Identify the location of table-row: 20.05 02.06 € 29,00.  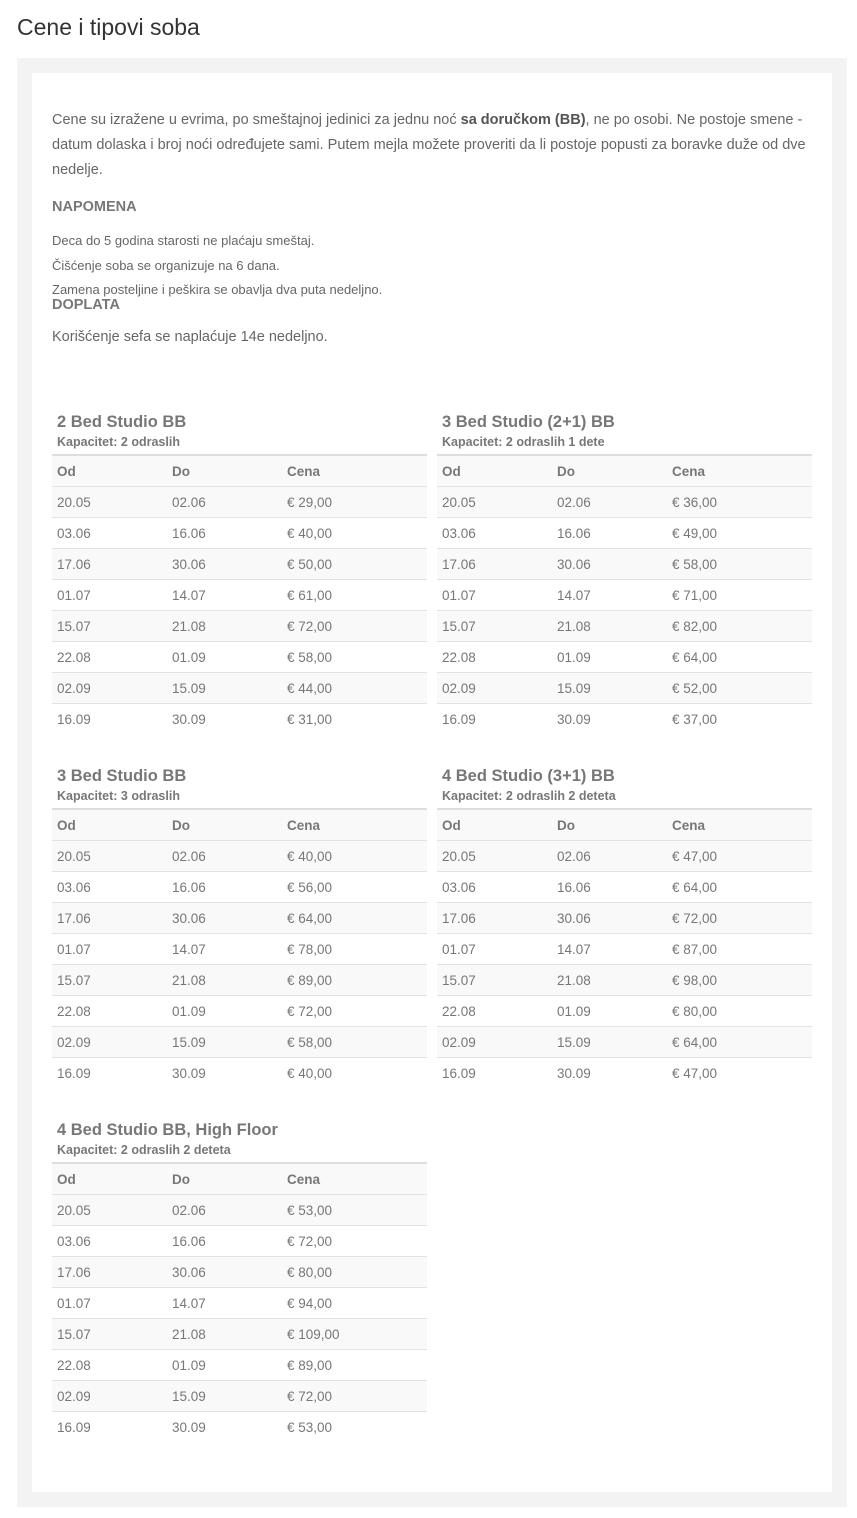
(239, 502).